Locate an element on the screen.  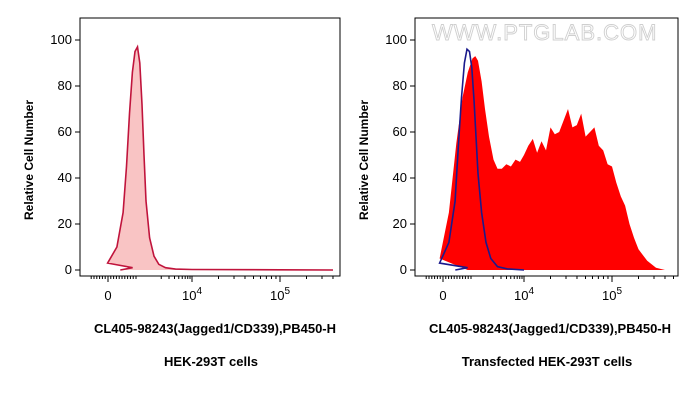
x-axis-label-1: CL405-98243(Jagged1/CD339),PB450-H is located at coordinates (215, 328).